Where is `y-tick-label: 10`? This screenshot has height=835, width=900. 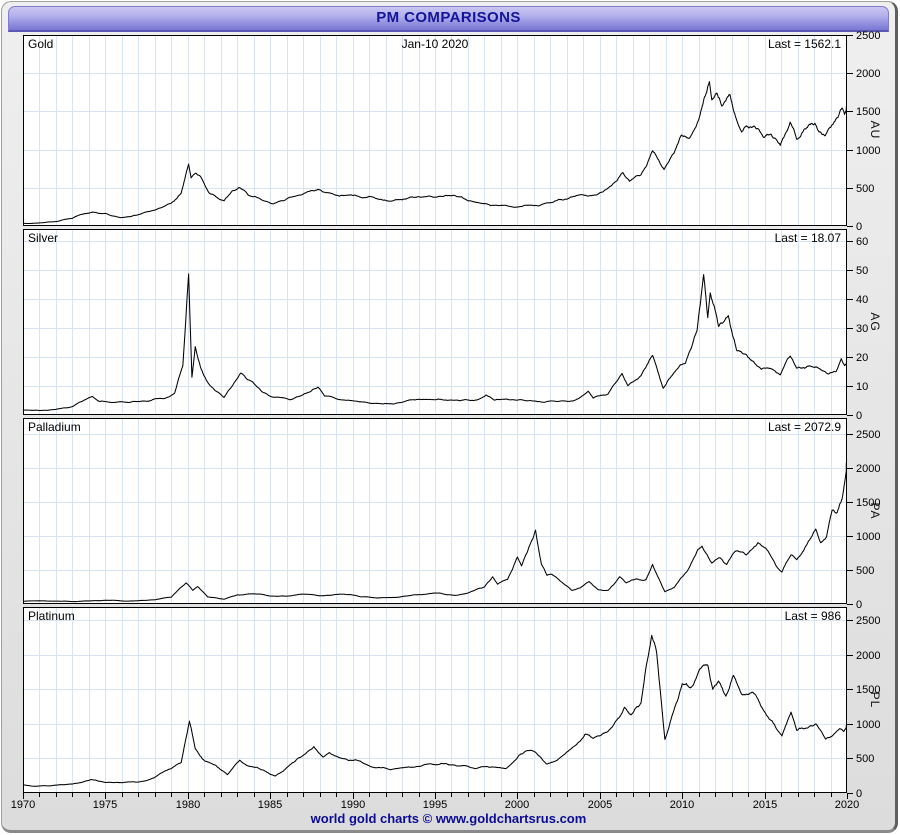 y-tick-label: 10 is located at coordinates (862, 386).